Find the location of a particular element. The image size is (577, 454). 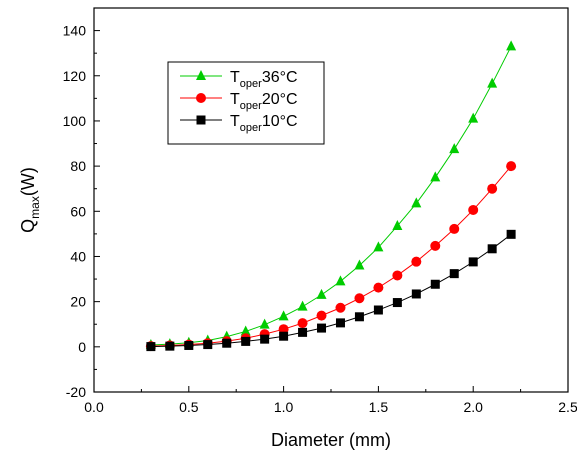

legend-label: Toper36°C is located at coordinates (264, 79).